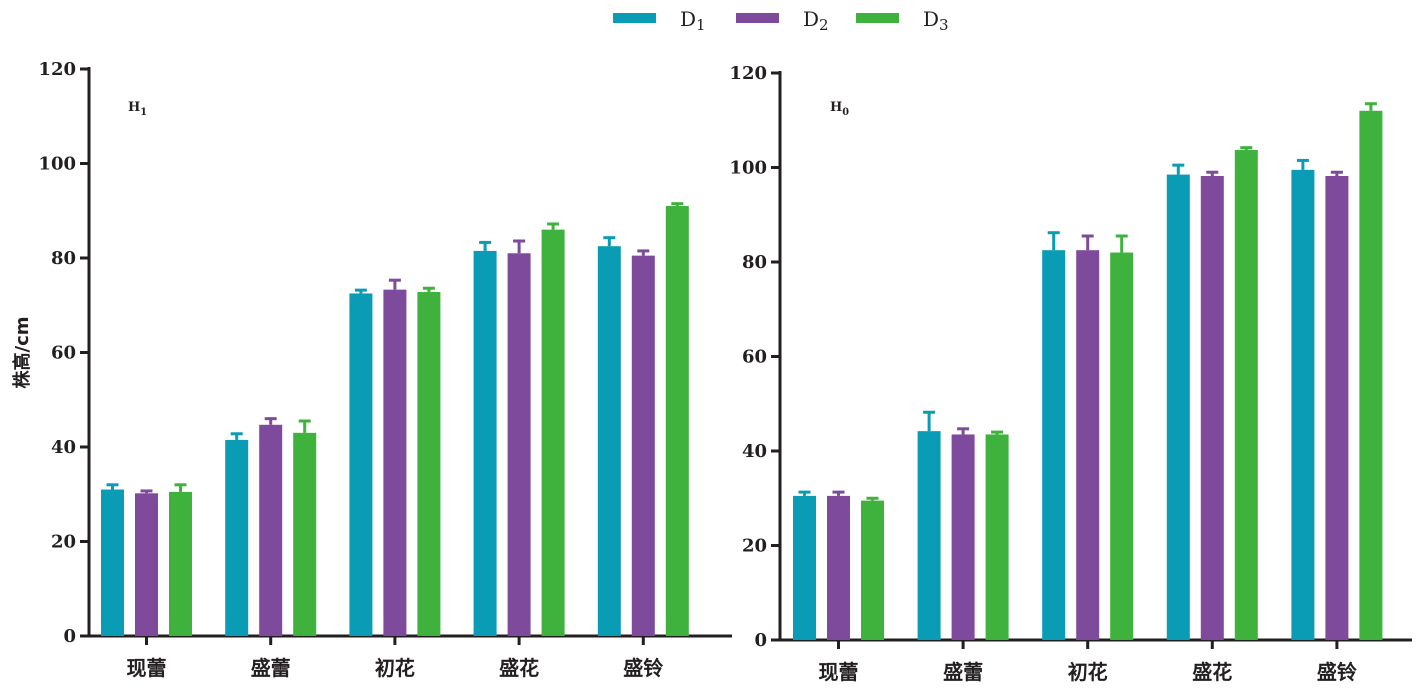 The height and width of the screenshot is (693, 1417). What do you see at coordinates (137, 109) in the screenshot?
I see `panel-label: H1` at bounding box center [137, 109].